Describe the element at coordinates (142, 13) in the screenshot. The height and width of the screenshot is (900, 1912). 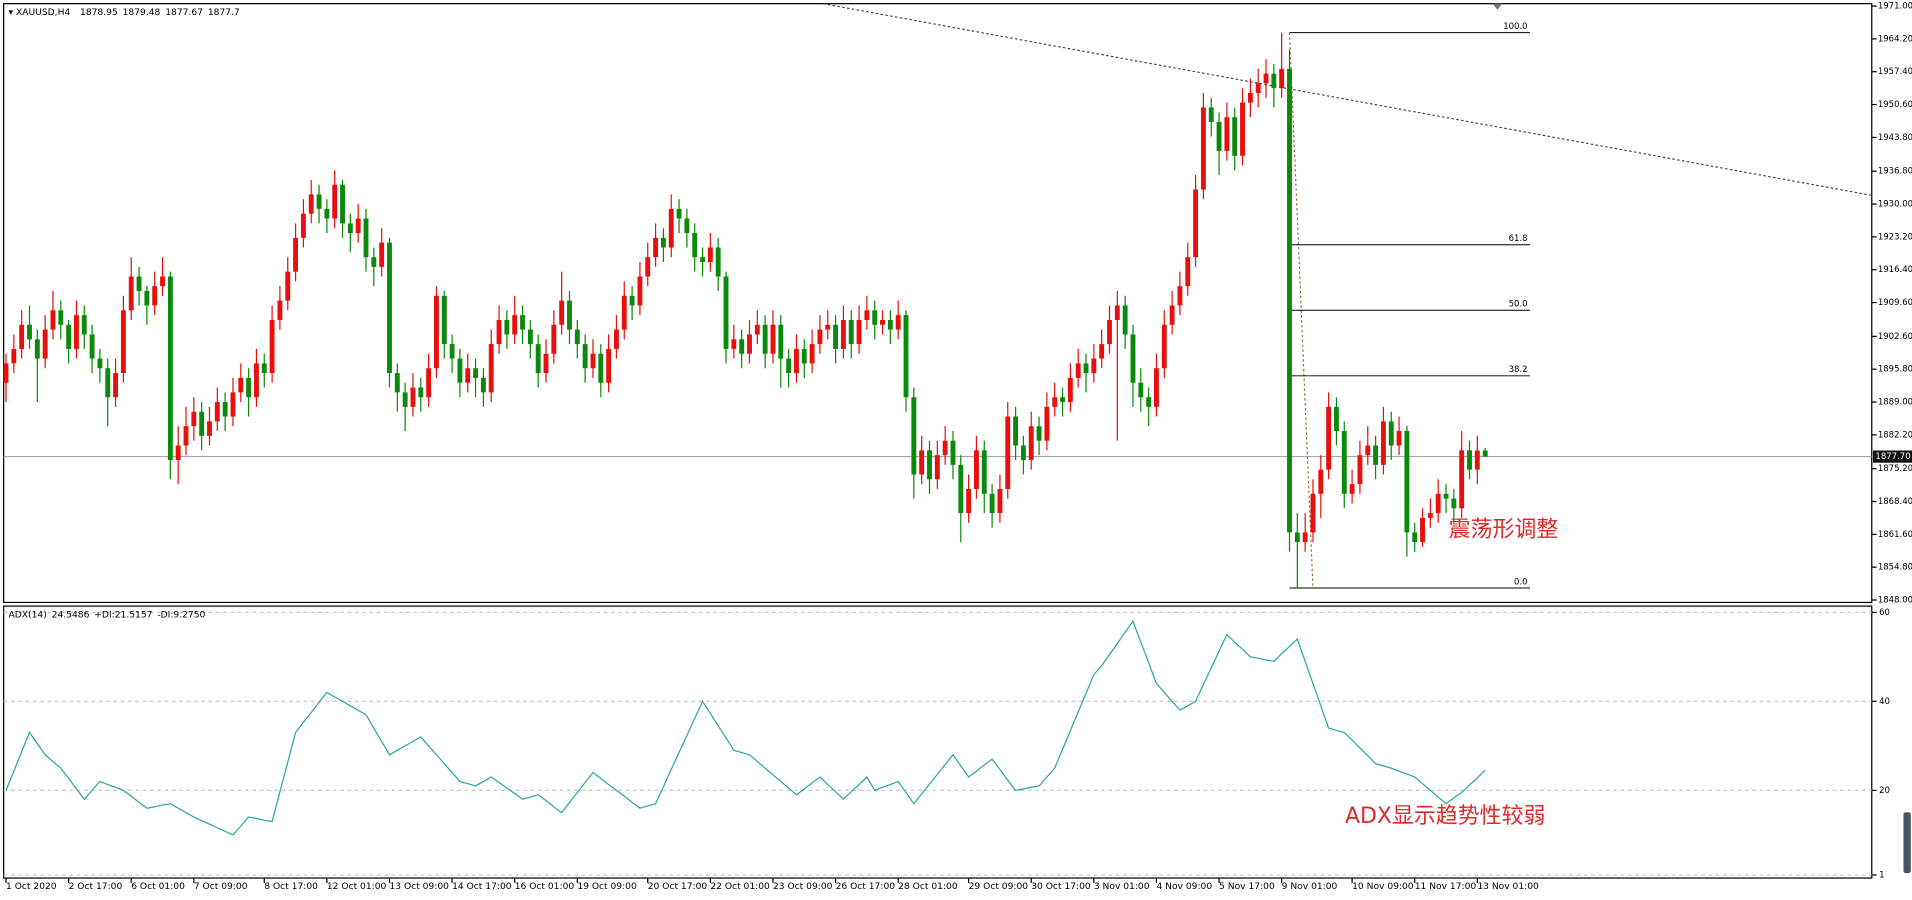
I see `header-ohlc: 1879.48` at that location.